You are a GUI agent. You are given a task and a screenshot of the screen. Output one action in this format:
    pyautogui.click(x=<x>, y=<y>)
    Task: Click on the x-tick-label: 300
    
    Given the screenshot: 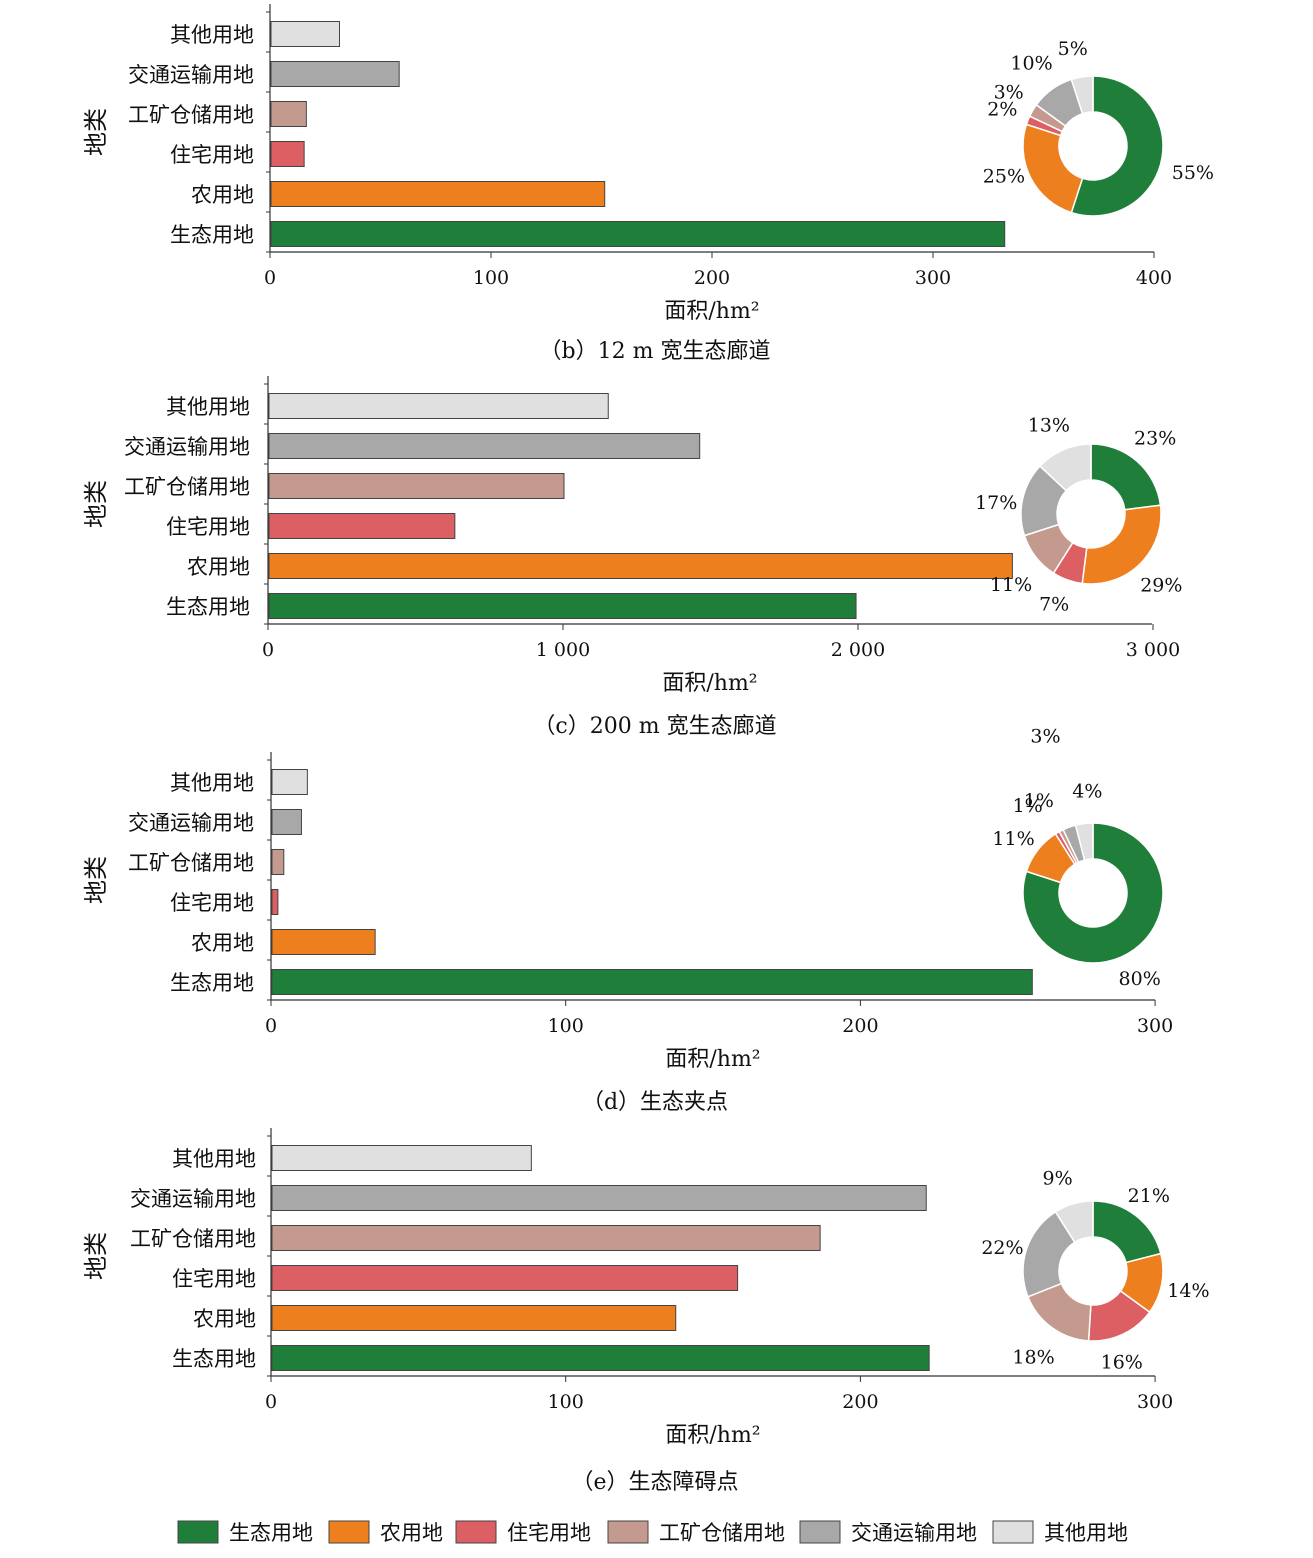 What is the action you would take?
    pyautogui.click(x=1155, y=1402)
    